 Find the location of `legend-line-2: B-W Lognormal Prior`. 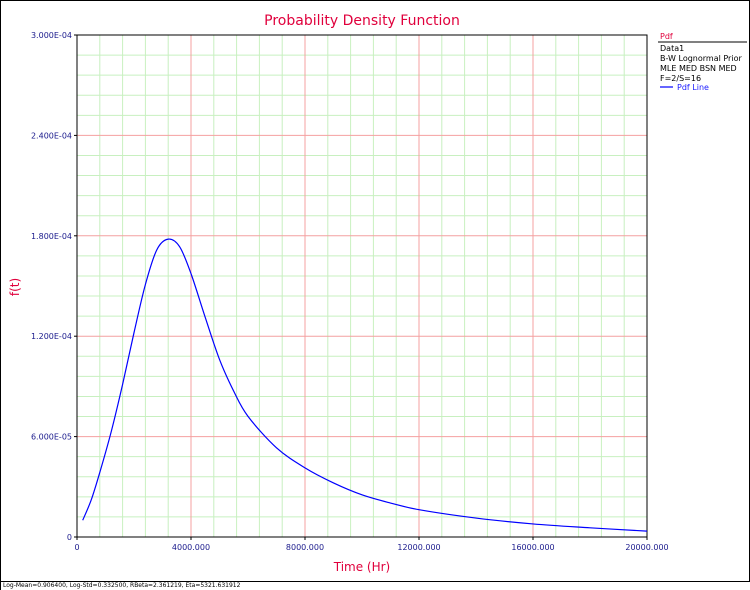

legend-line-2: B-W Lognormal Prior is located at coordinates (701, 58).